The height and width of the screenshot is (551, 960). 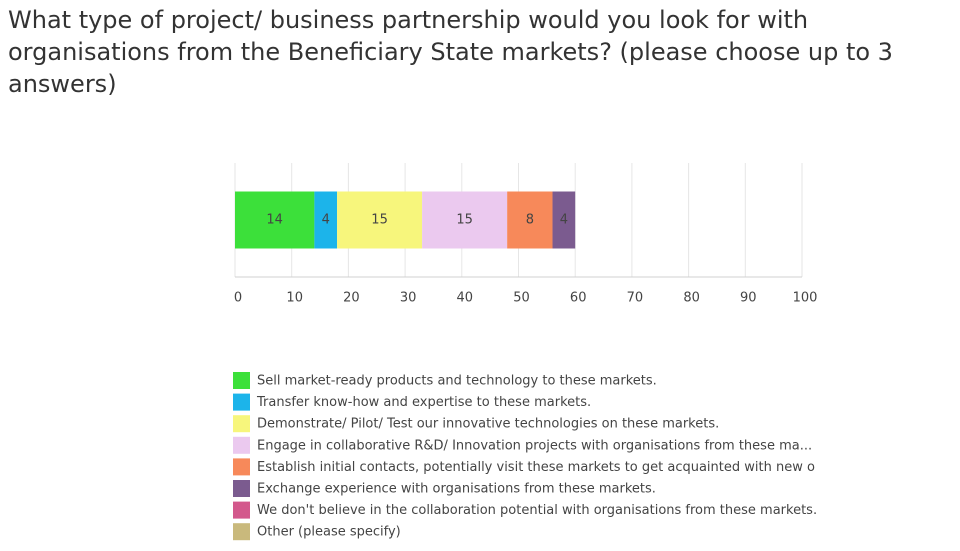 What do you see at coordinates (238, 298) in the screenshot?
I see `x-tick-label: 0` at bounding box center [238, 298].